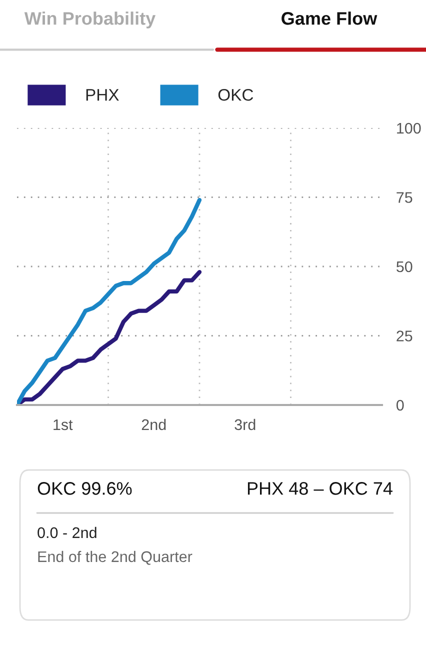 The height and width of the screenshot is (645, 426). Describe the element at coordinates (404, 266) in the screenshot. I see `y-tick-label: 50` at that location.